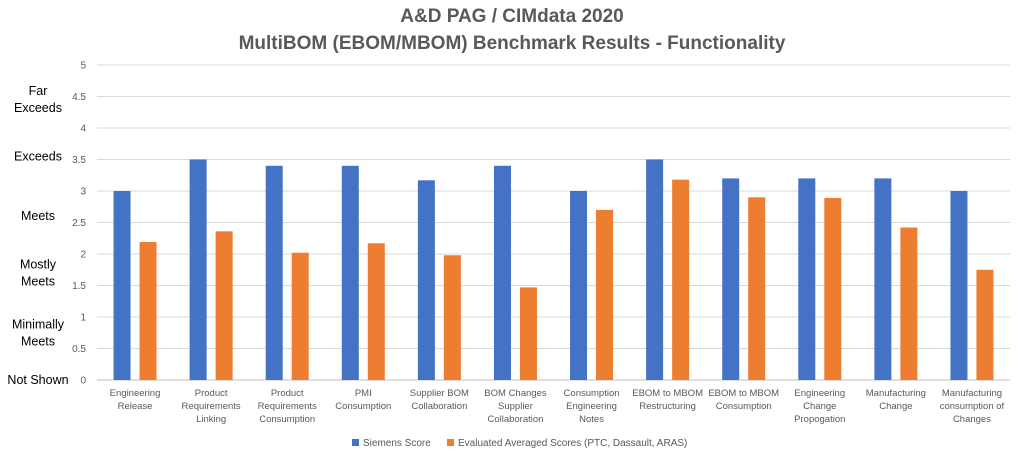  I want to click on qualitative-label: Not Shown, so click(37, 380).